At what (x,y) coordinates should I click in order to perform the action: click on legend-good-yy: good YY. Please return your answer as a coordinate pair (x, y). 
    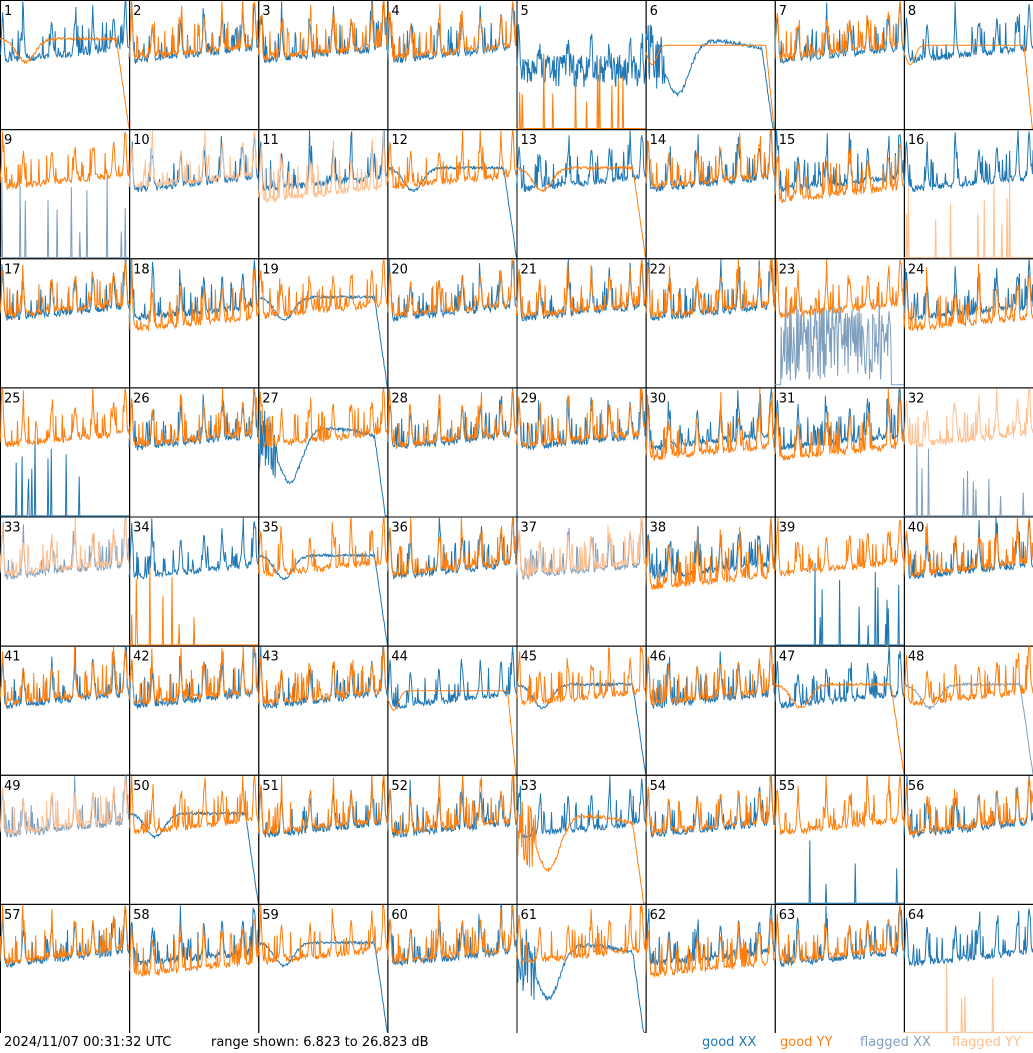
    Looking at the image, I should click on (806, 1042).